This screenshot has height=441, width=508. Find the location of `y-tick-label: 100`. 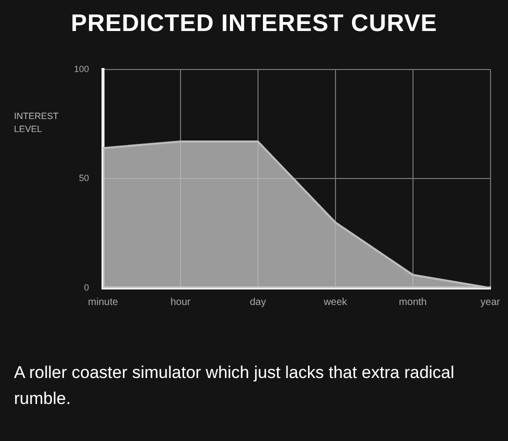

y-tick-label: 100 is located at coordinates (82, 69).